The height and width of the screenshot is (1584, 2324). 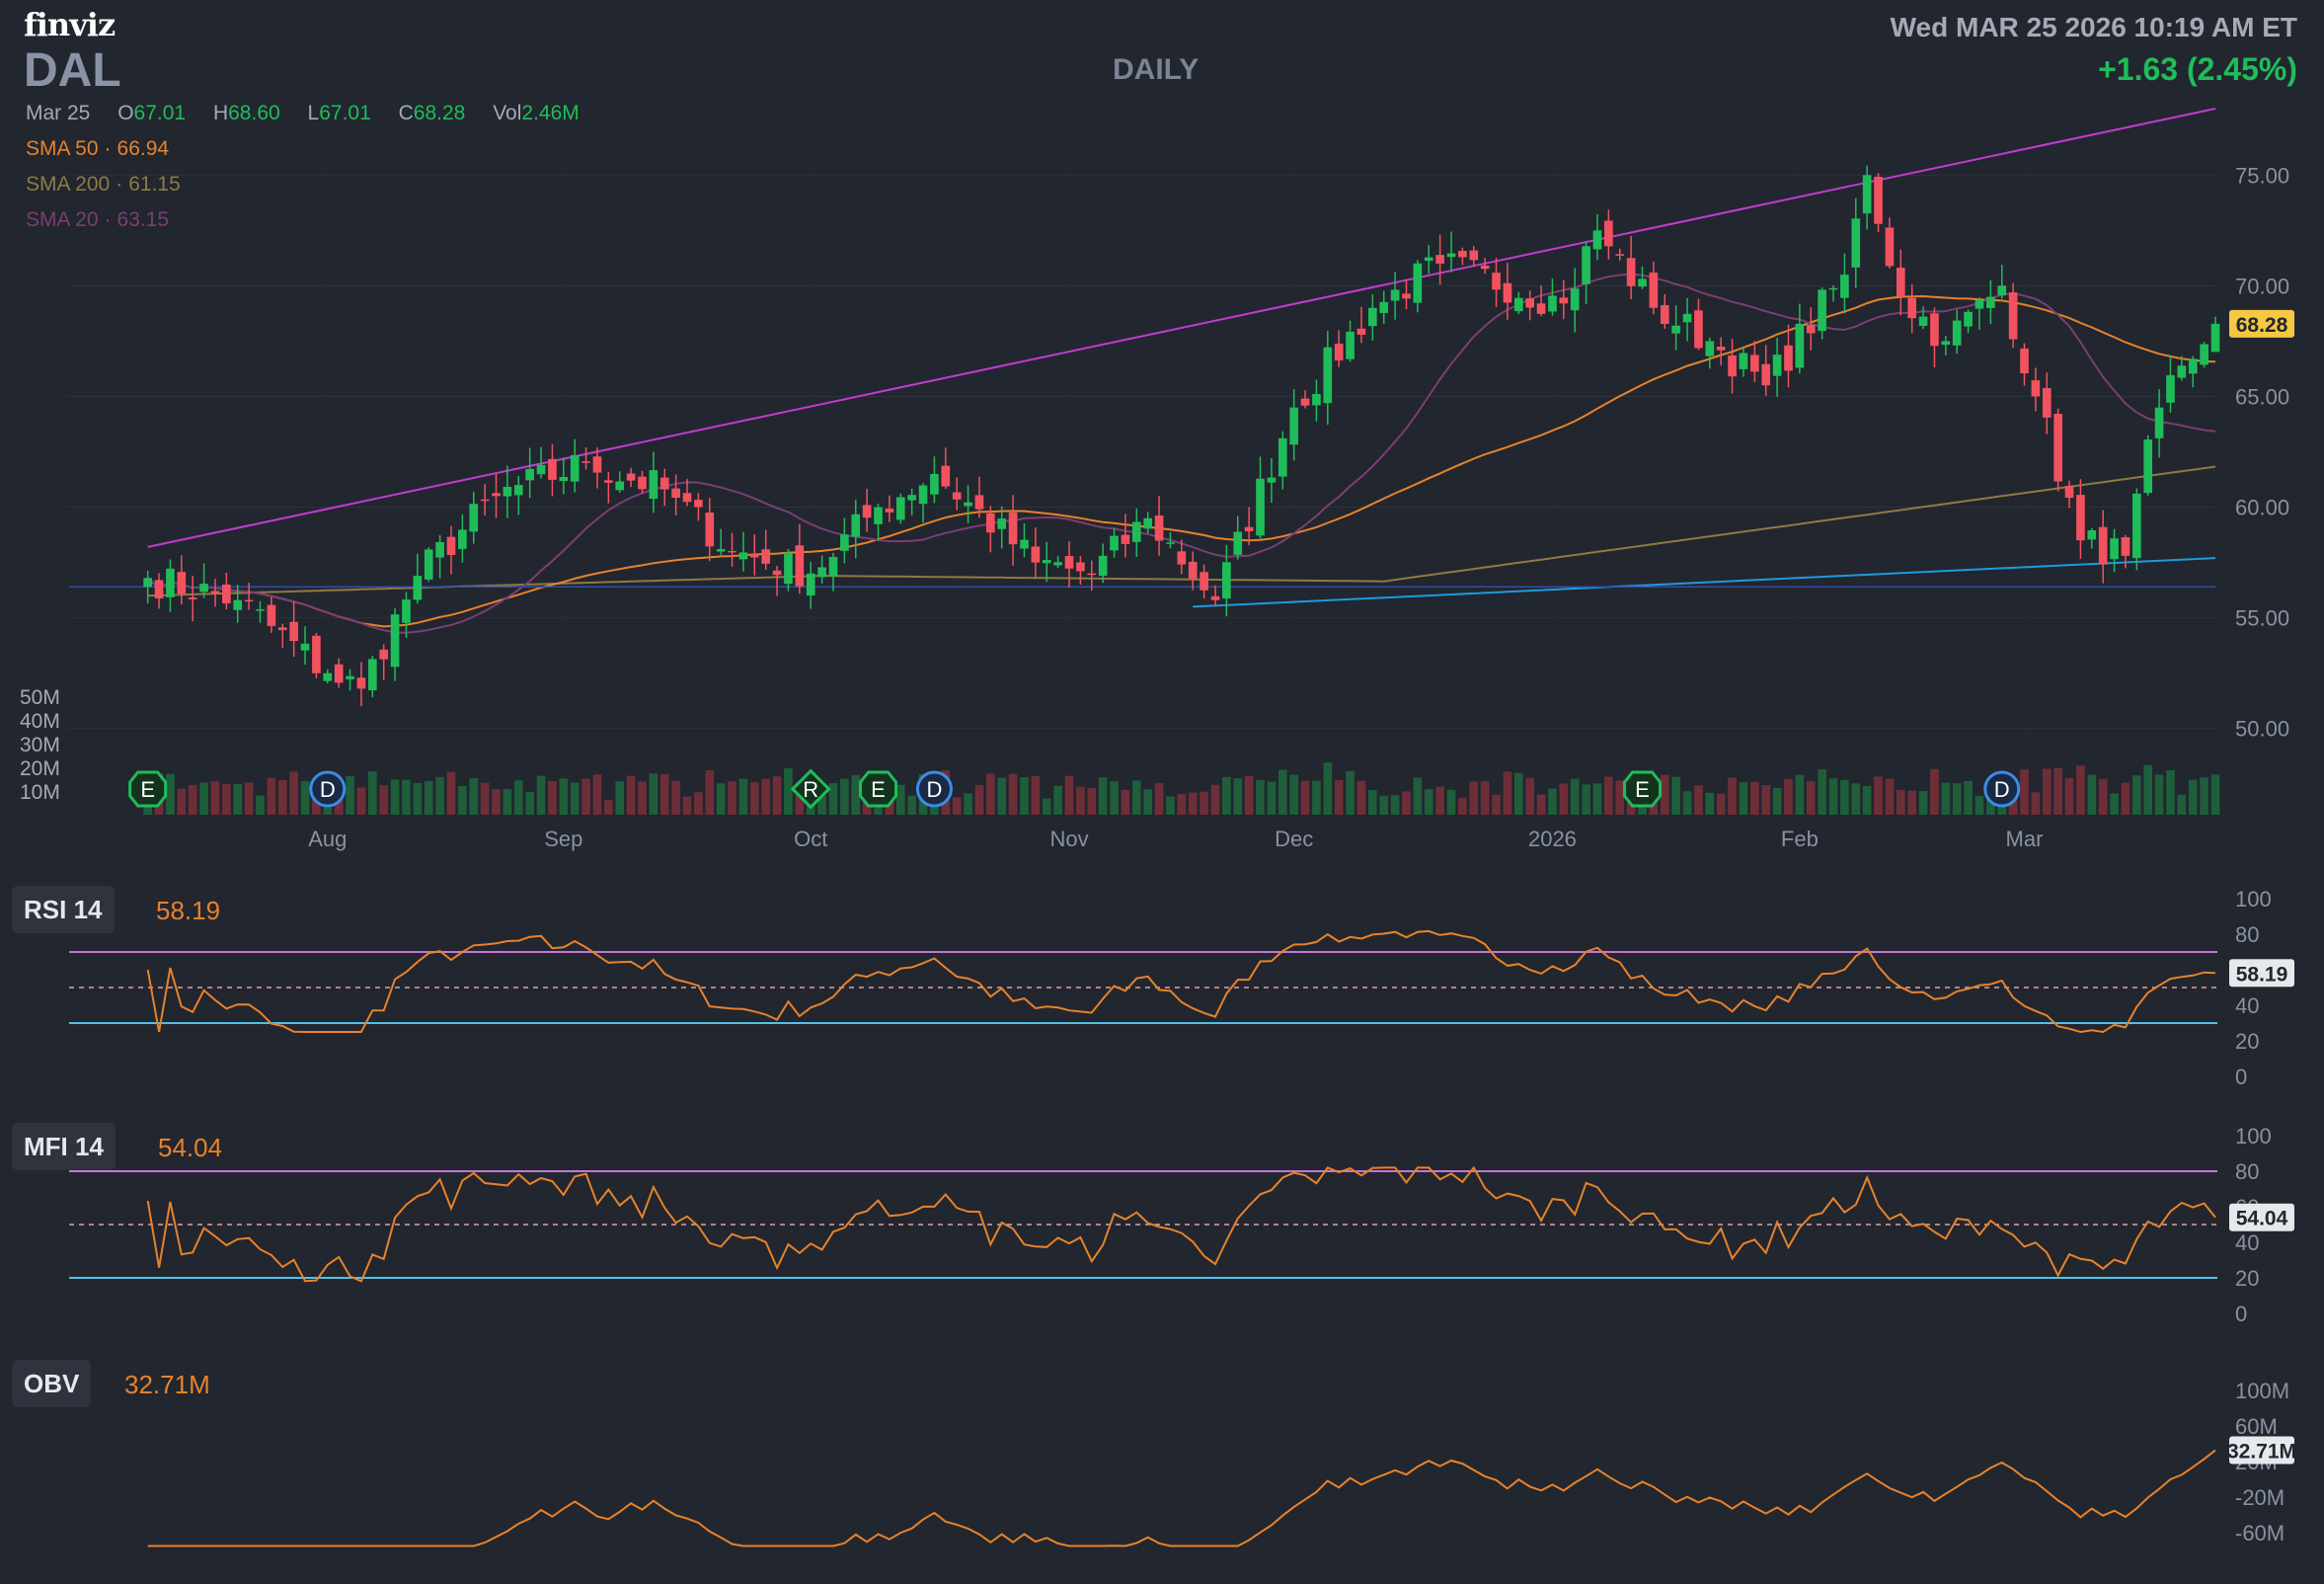 What do you see at coordinates (406, 113) in the screenshot?
I see `close-label: C` at bounding box center [406, 113].